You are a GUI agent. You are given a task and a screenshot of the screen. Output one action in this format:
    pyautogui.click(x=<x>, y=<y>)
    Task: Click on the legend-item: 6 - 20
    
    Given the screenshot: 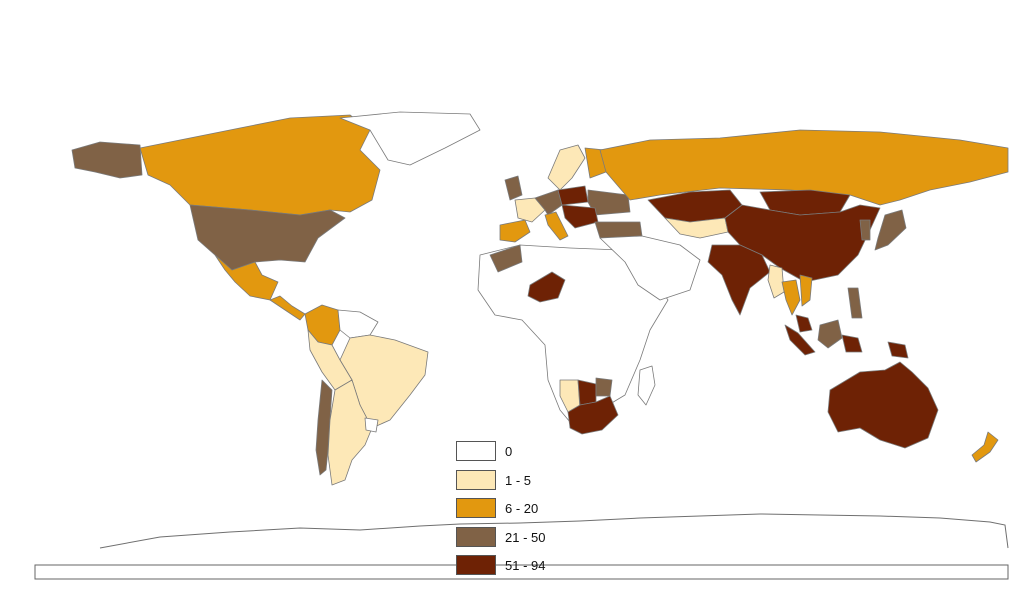 What is the action you would take?
    pyautogui.click(x=526, y=512)
    